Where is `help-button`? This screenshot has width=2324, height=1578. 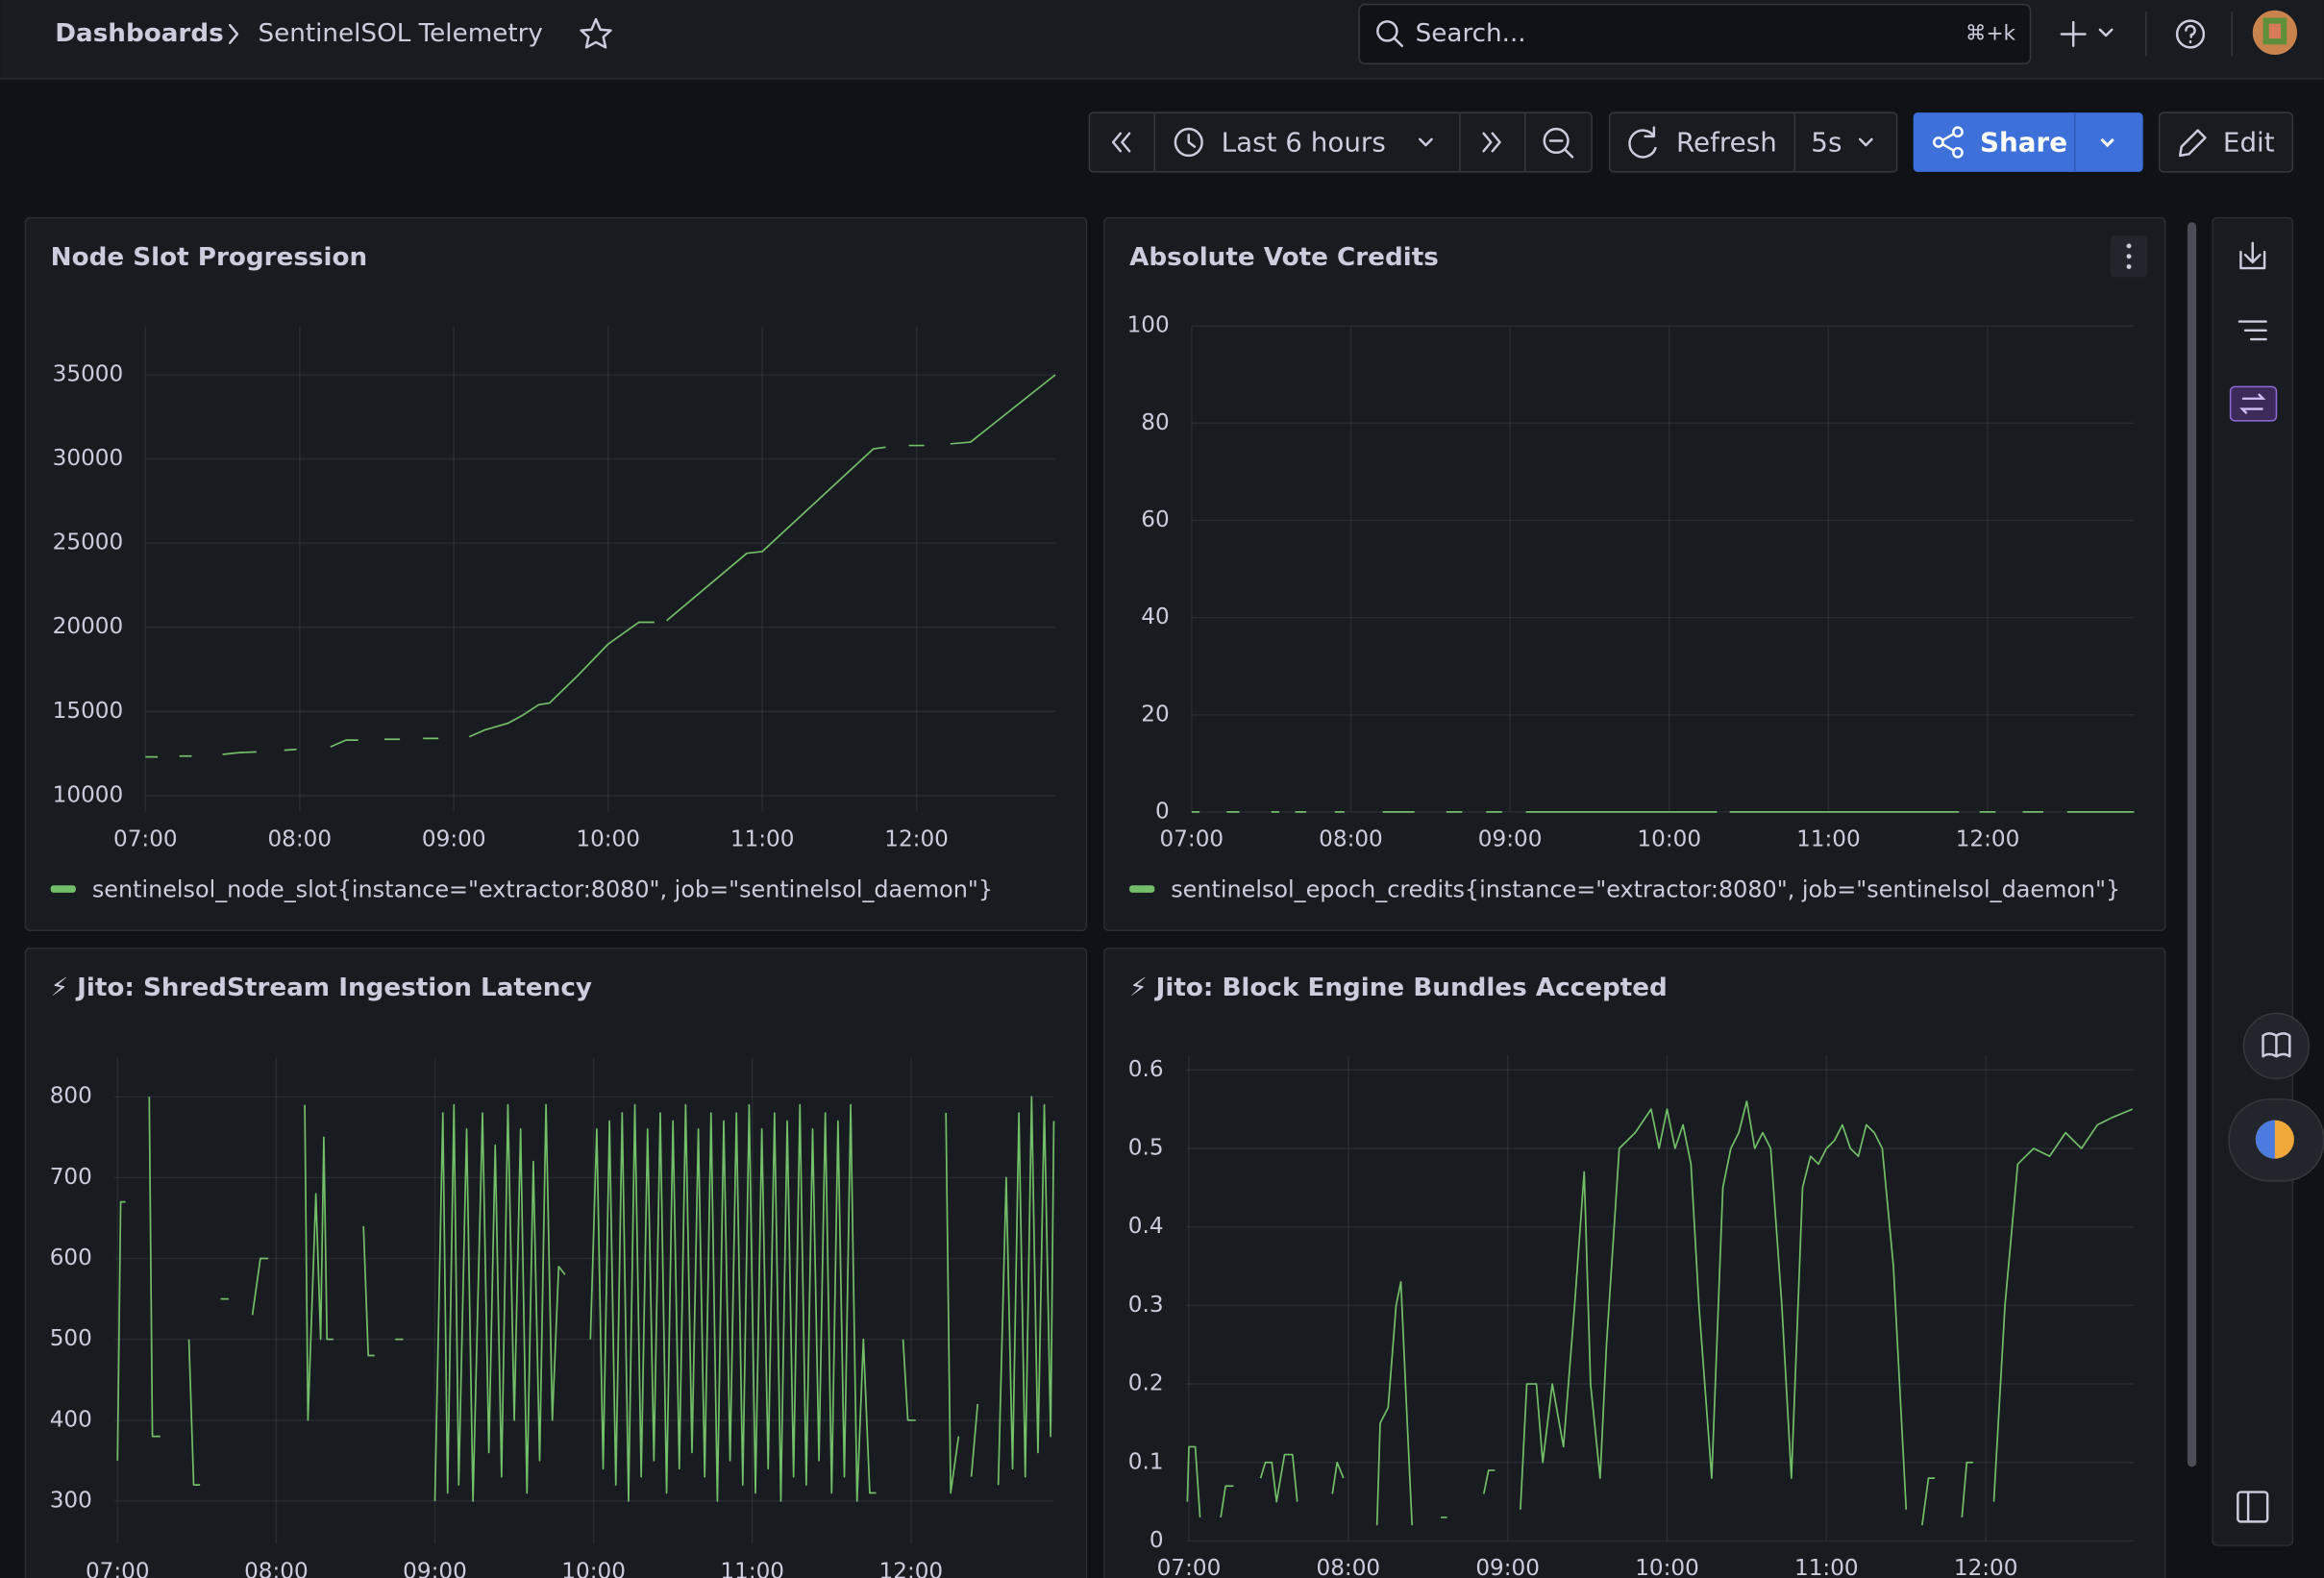
help-button is located at coordinates (2190, 34).